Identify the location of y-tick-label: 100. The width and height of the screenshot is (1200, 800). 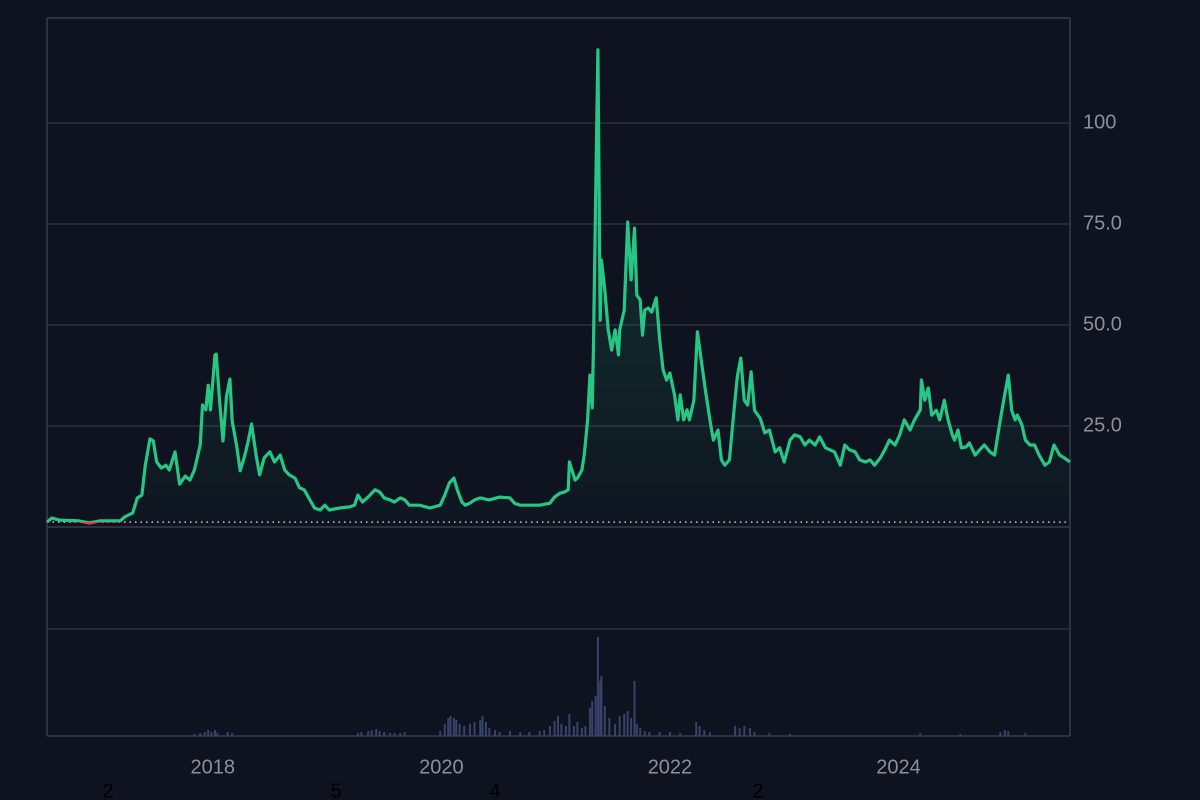
(1099, 122).